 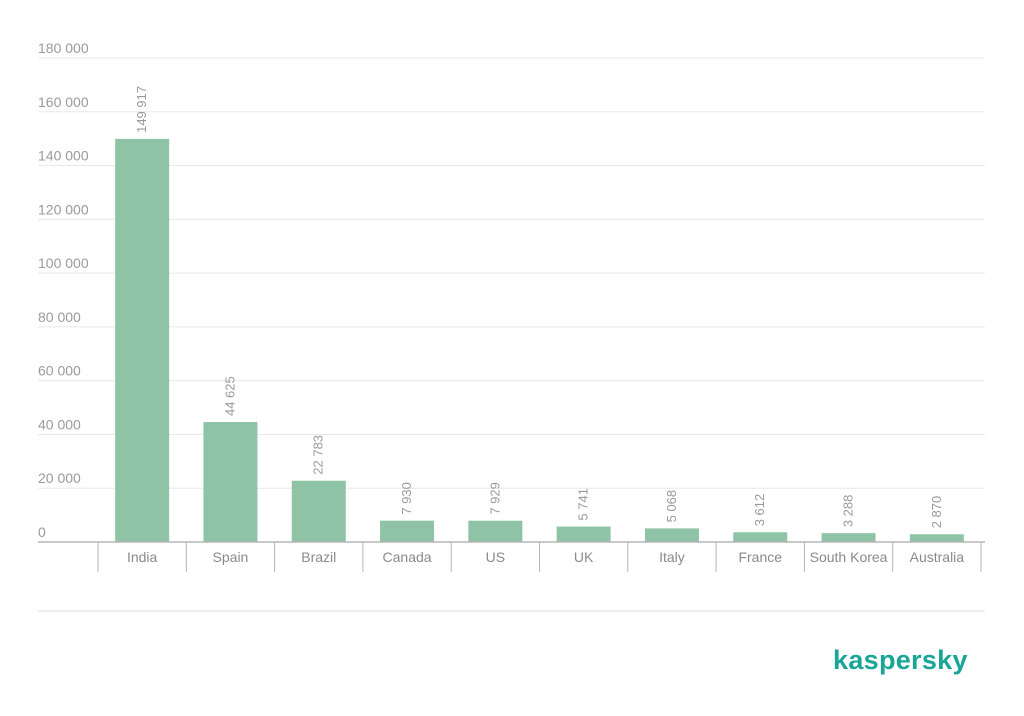 I want to click on y-tick-label: 60 000, so click(x=59, y=371).